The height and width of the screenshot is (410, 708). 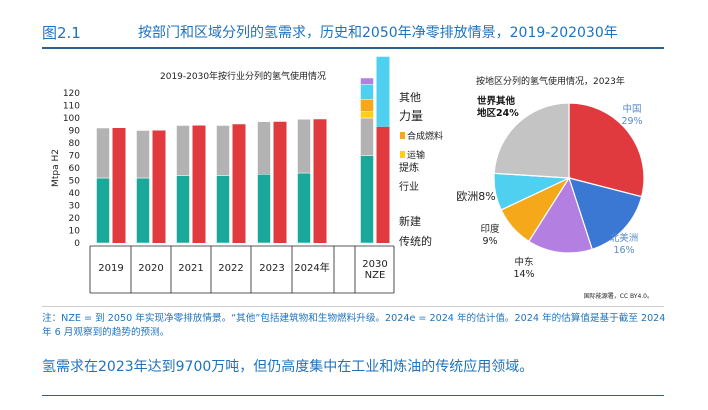 I want to click on legend-label: 合成燃料, so click(x=425, y=136).